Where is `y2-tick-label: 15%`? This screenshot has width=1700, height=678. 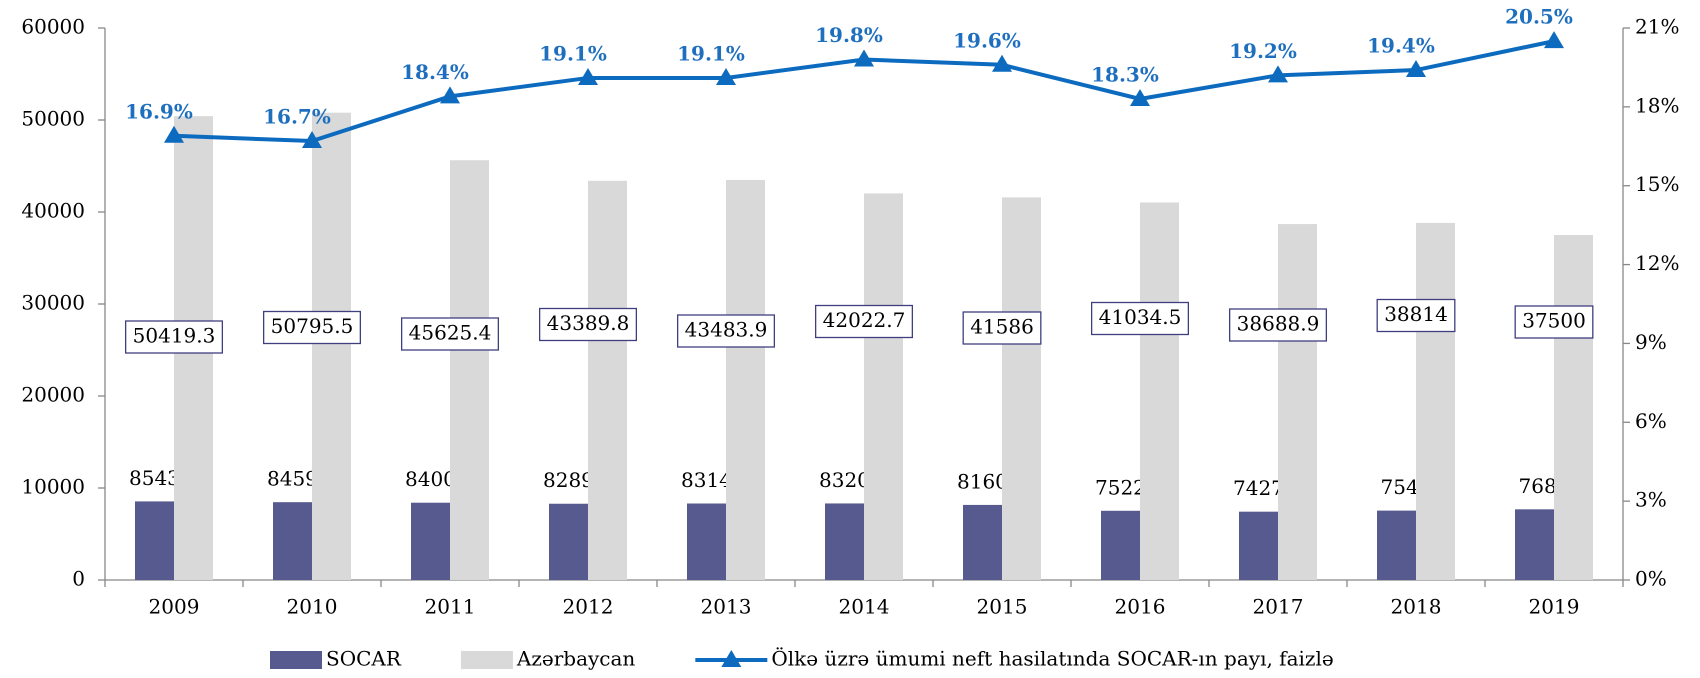
y2-tick-label: 15% is located at coordinates (1657, 184).